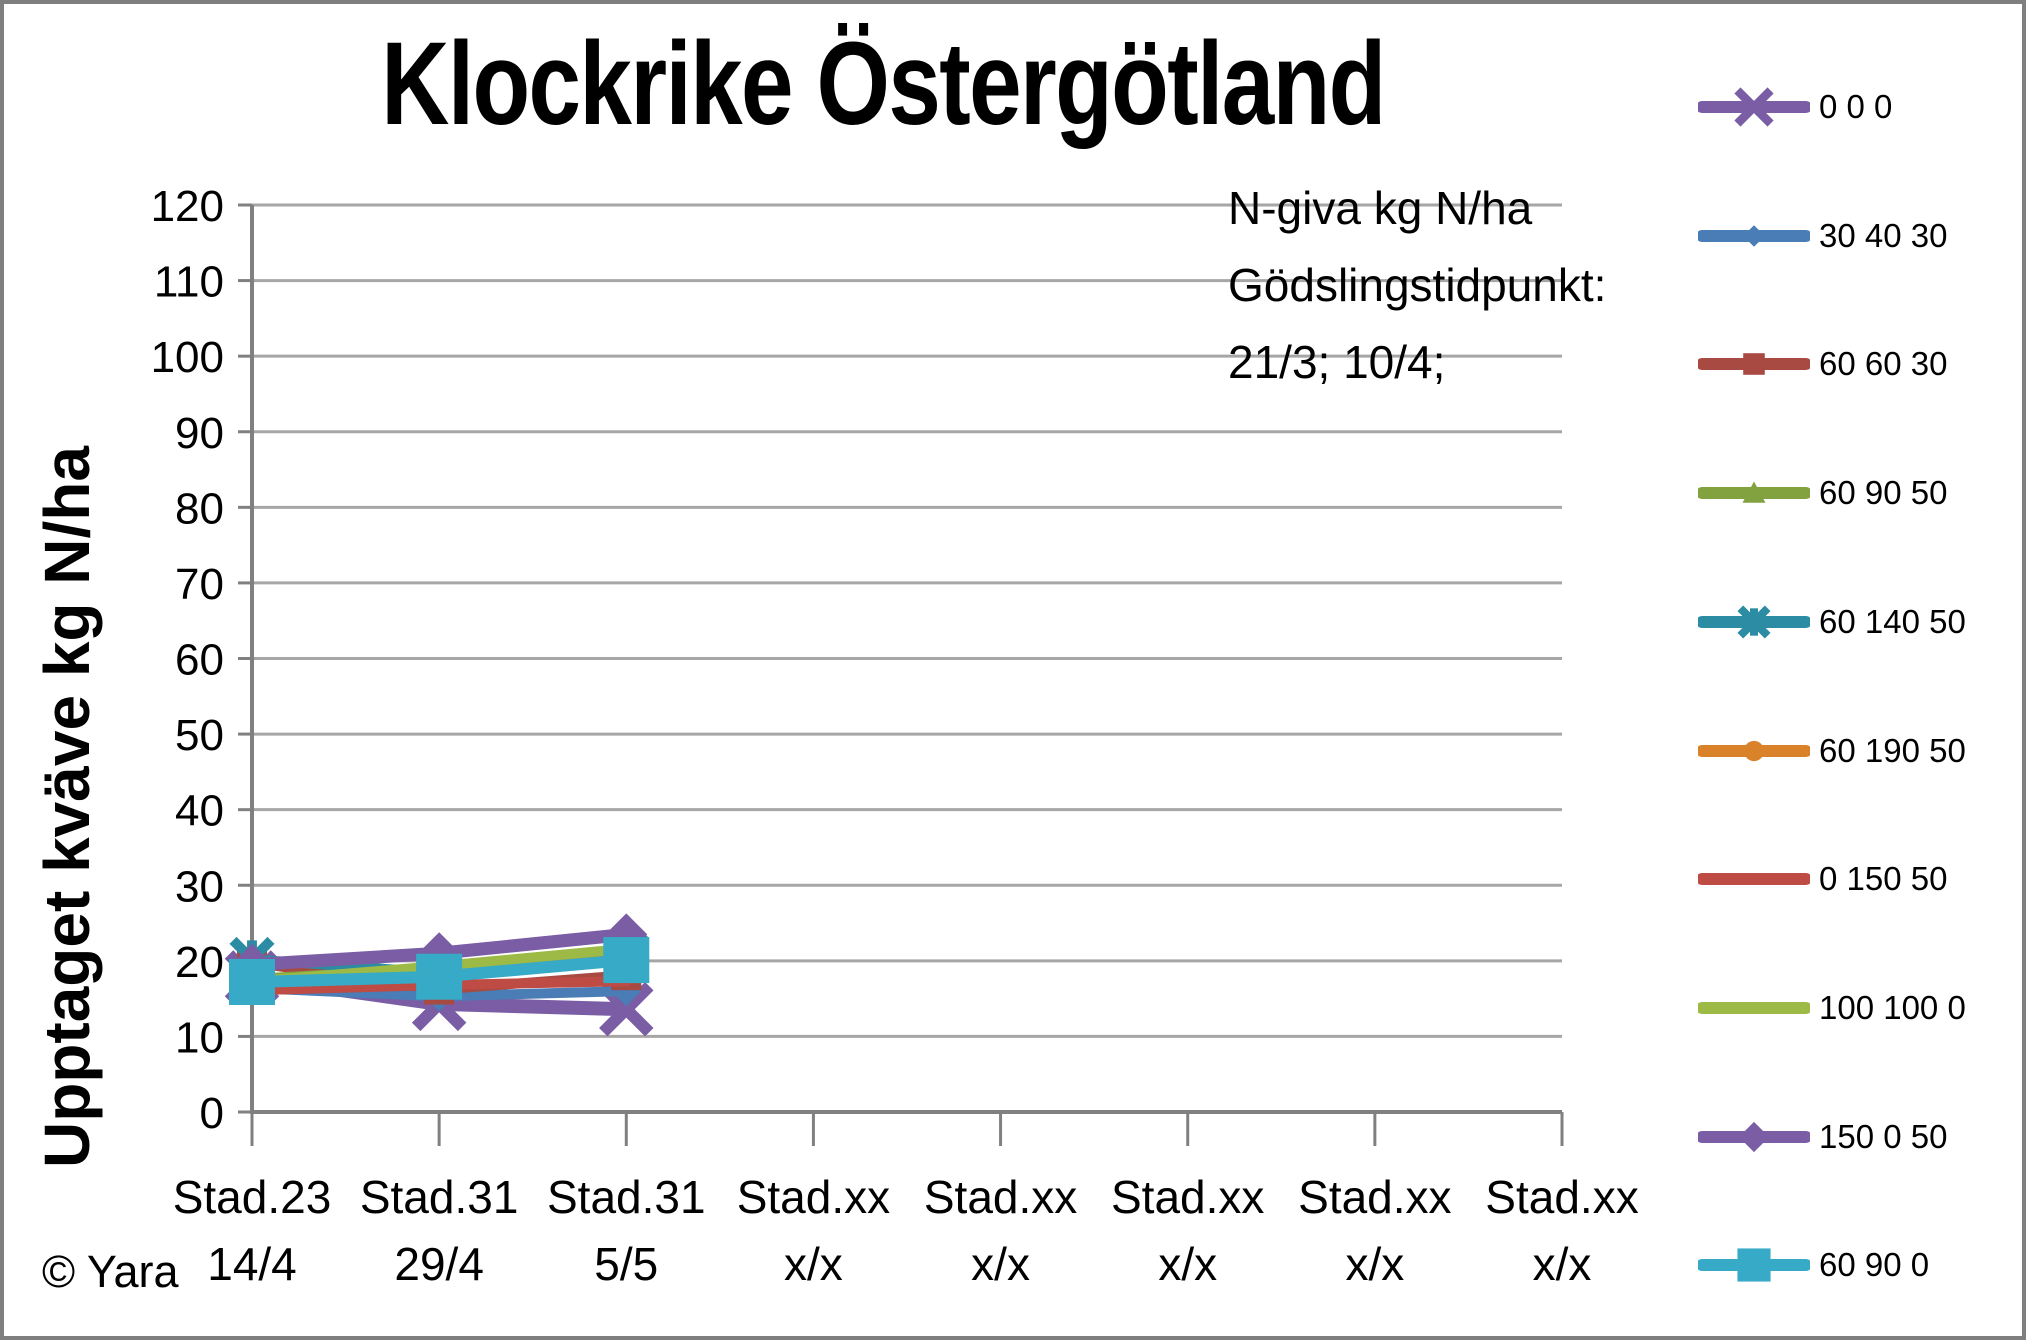 This screenshot has width=2026, height=1340. I want to click on legend-label: 60 60 30, so click(1883, 364).